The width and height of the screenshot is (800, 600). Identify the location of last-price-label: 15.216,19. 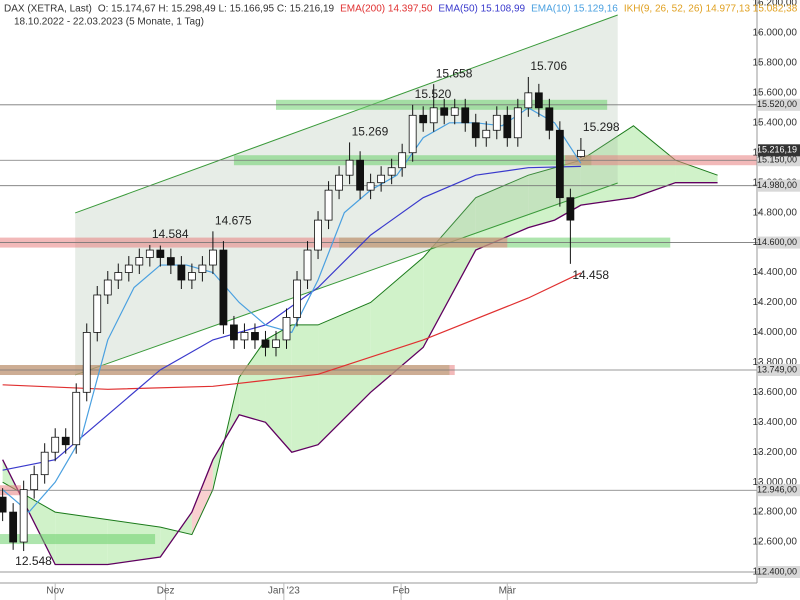
(777, 150).